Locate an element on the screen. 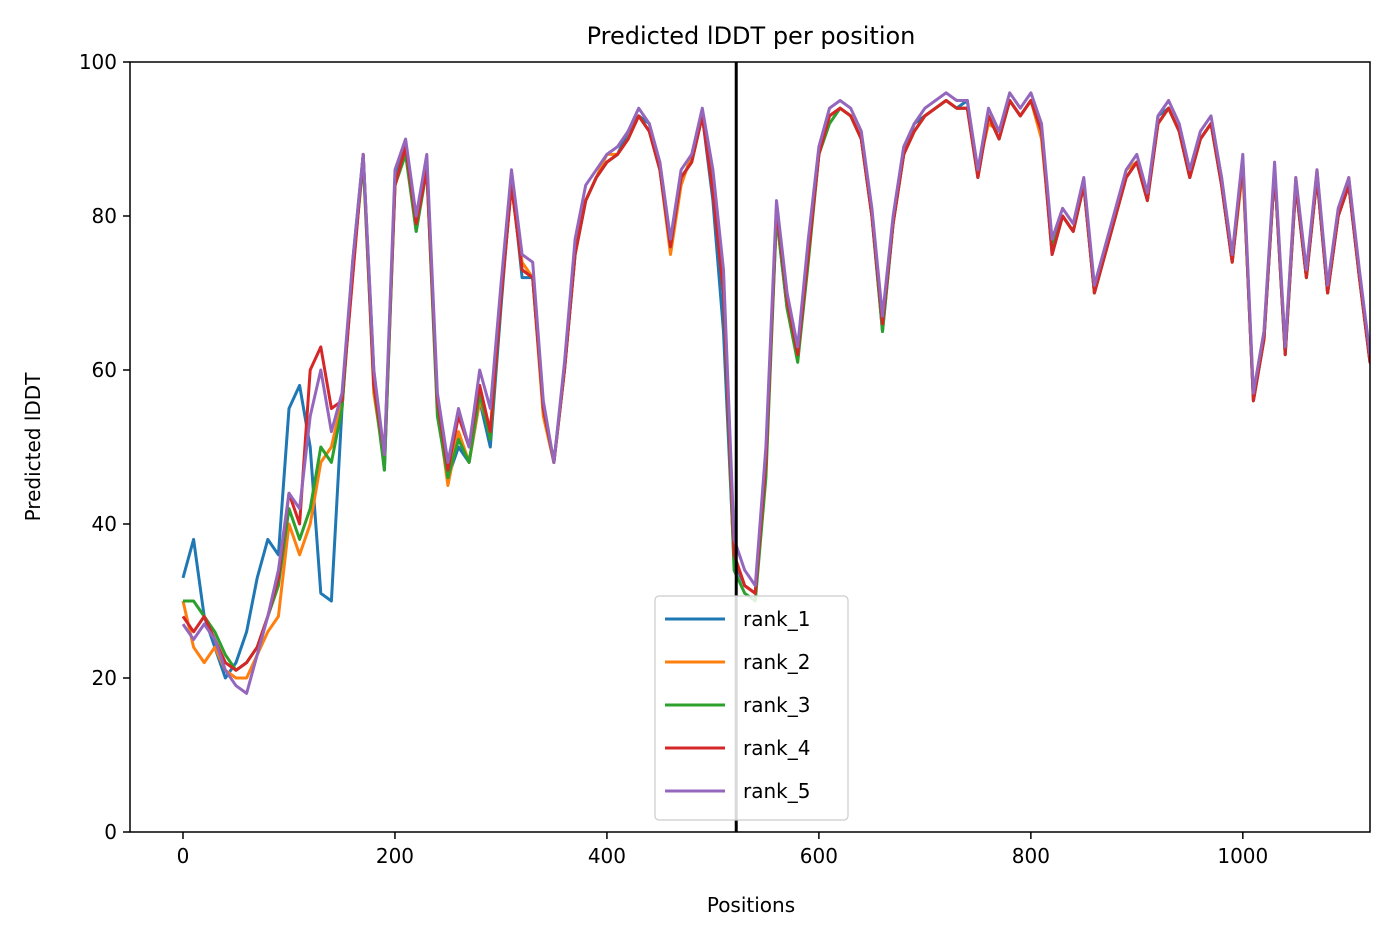 This screenshot has height=939, width=1391. y-tick-label: 0 is located at coordinates (110, 832).